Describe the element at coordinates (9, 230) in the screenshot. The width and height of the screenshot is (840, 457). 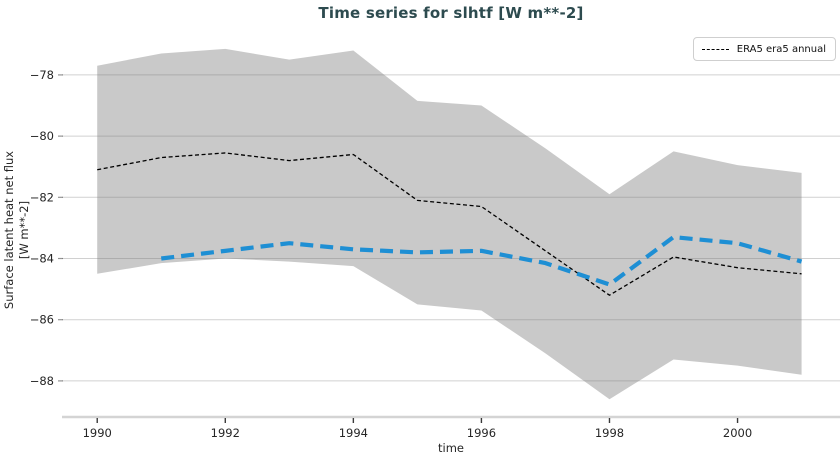
I see `y-axis-label-line1: Surface latent heat net flux` at that location.